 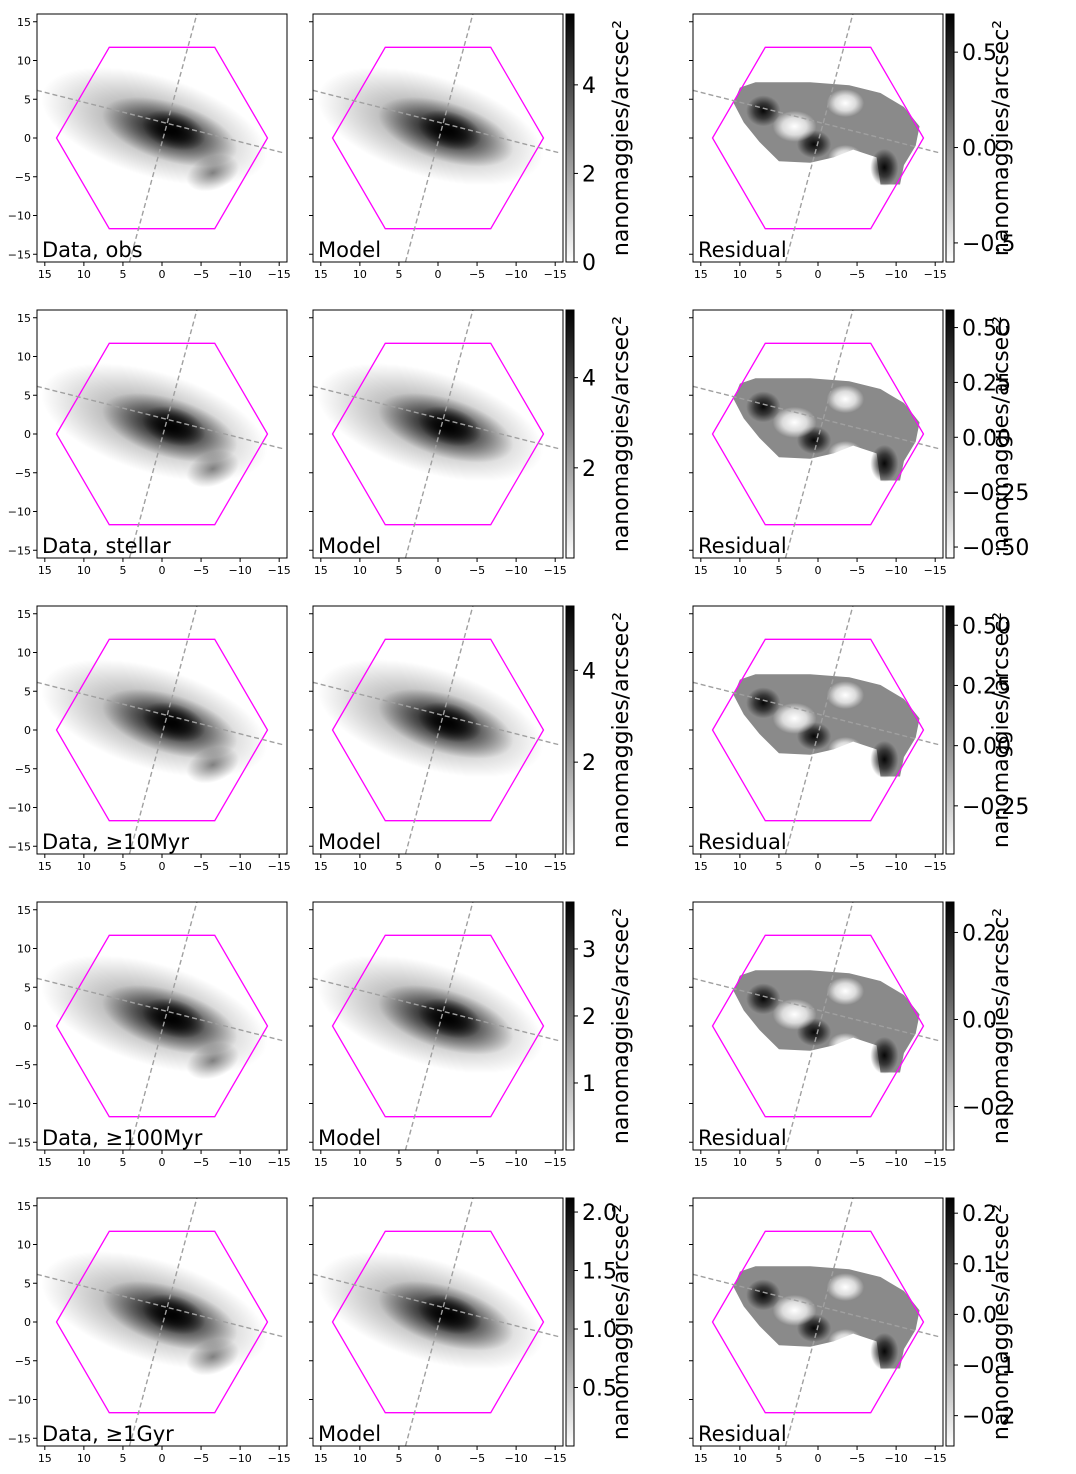 I want to click on y-tick-label: −15, so click(x=19, y=1142).